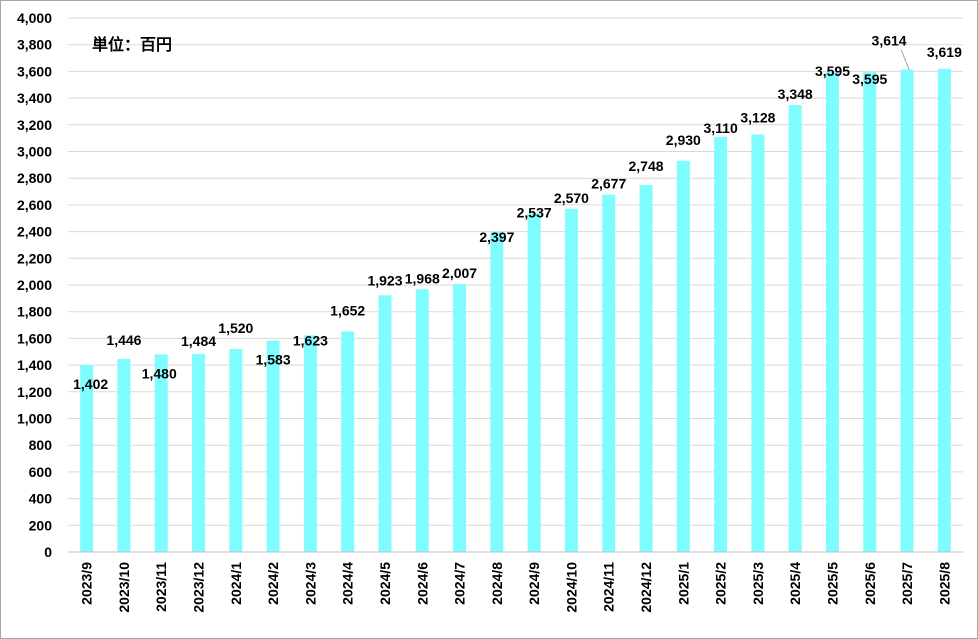 The height and width of the screenshot is (639, 978). I want to click on y-tick-label: 200, so click(41, 525).